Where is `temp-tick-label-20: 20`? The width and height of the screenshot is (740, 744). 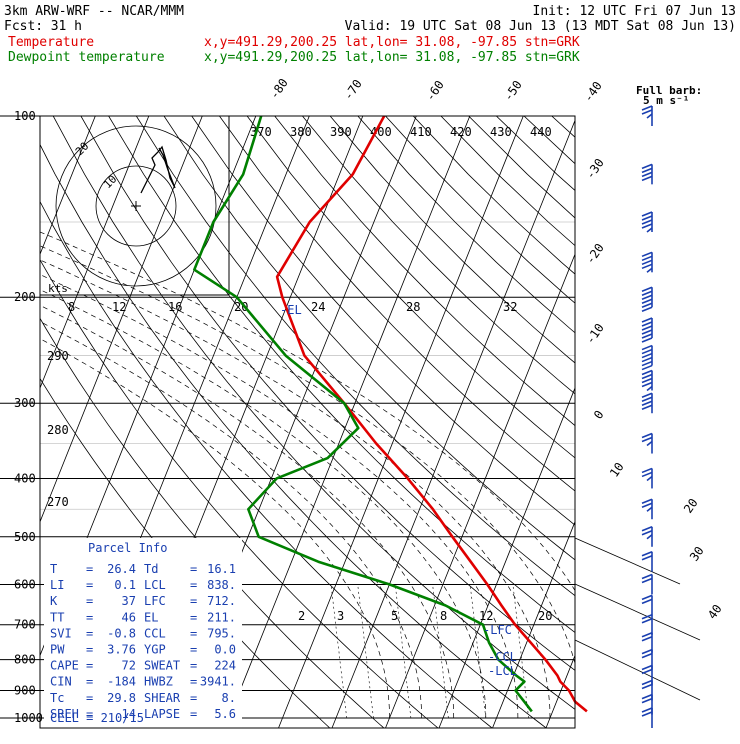 temp-tick-label-20: 20 is located at coordinates (691, 506).